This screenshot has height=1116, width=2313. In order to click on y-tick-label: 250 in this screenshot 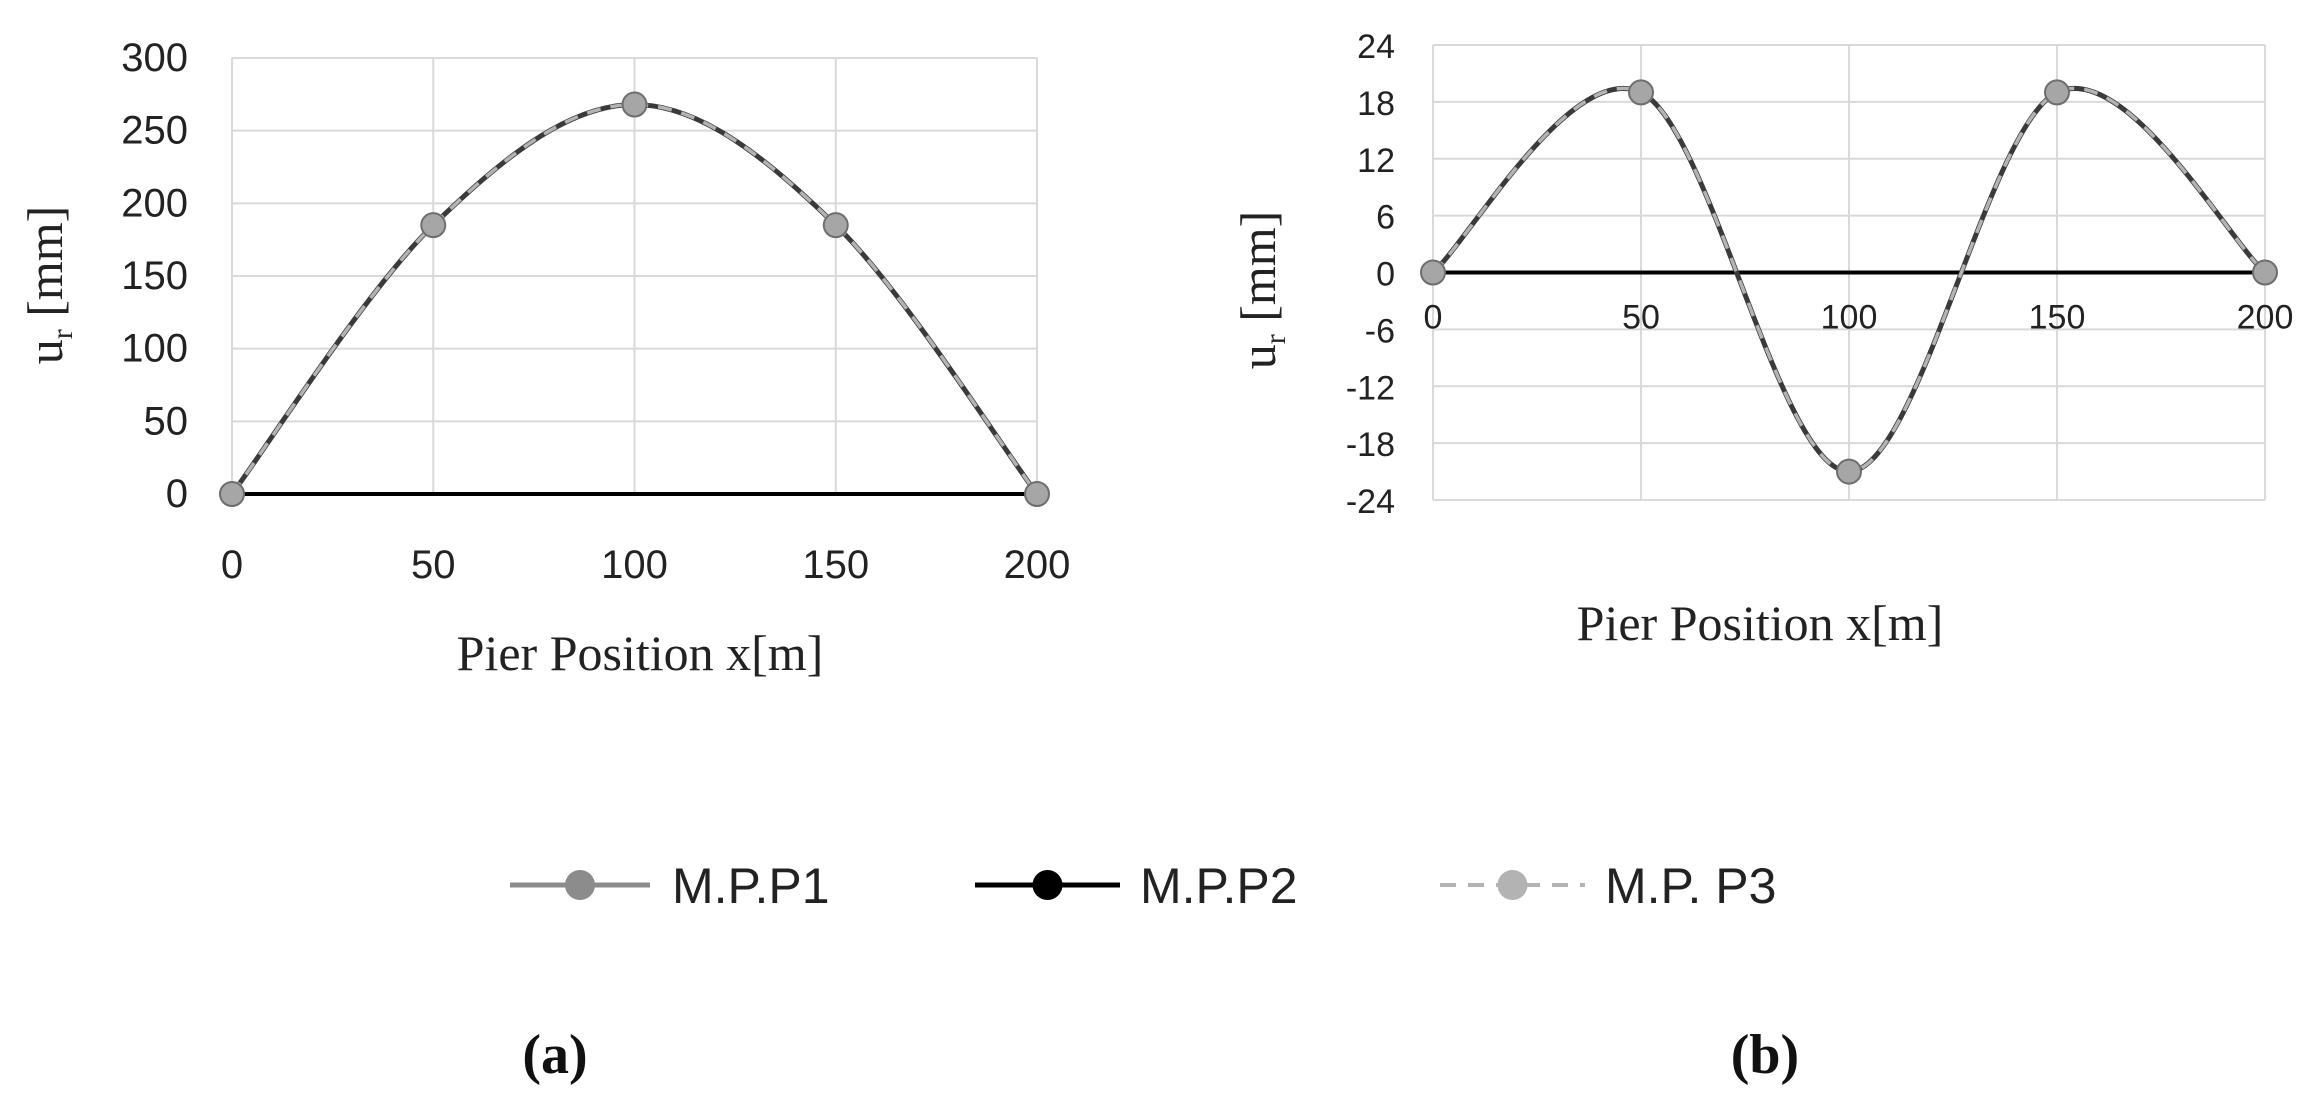, I will do `click(154, 131)`.